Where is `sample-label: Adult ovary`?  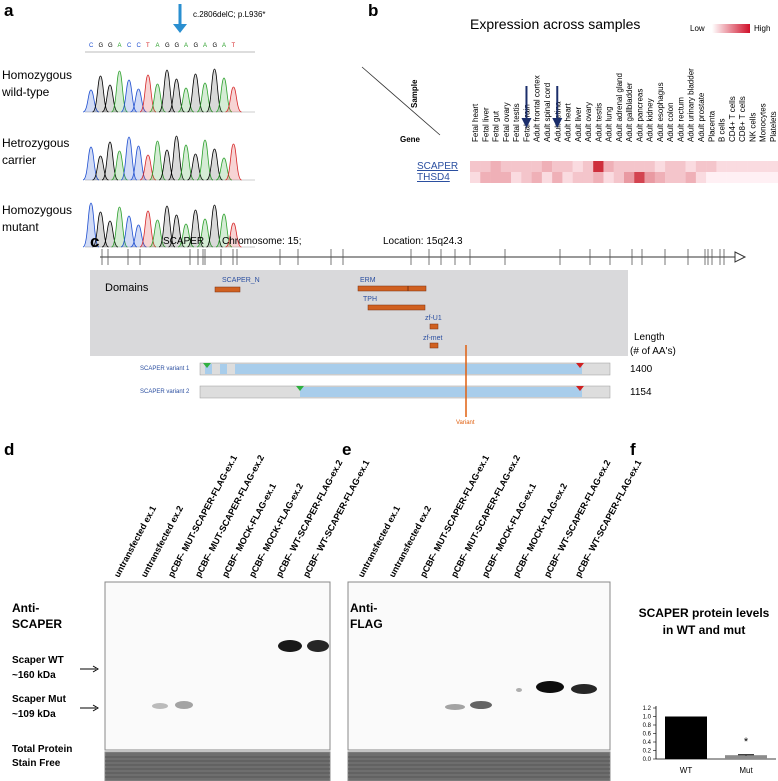
sample-label: Adult ovary is located at coordinates (588, 122).